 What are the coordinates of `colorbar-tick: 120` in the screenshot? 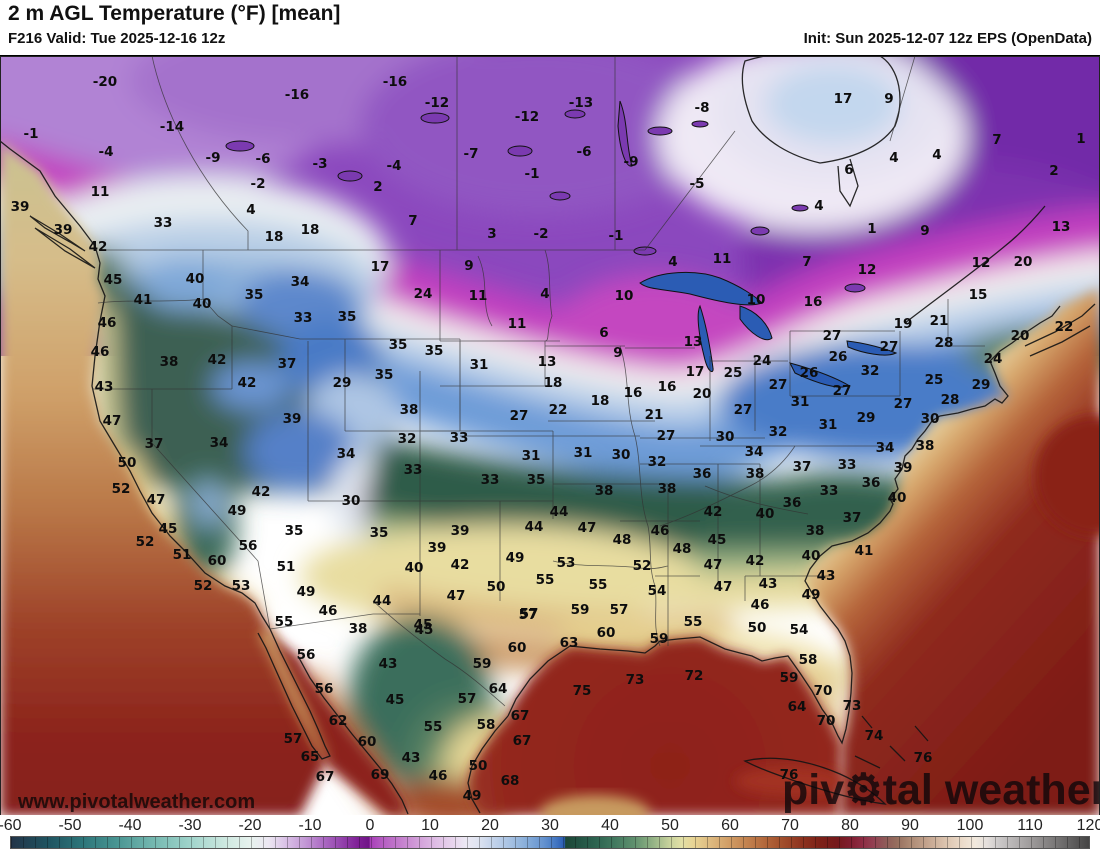 It's located at (1088, 825).